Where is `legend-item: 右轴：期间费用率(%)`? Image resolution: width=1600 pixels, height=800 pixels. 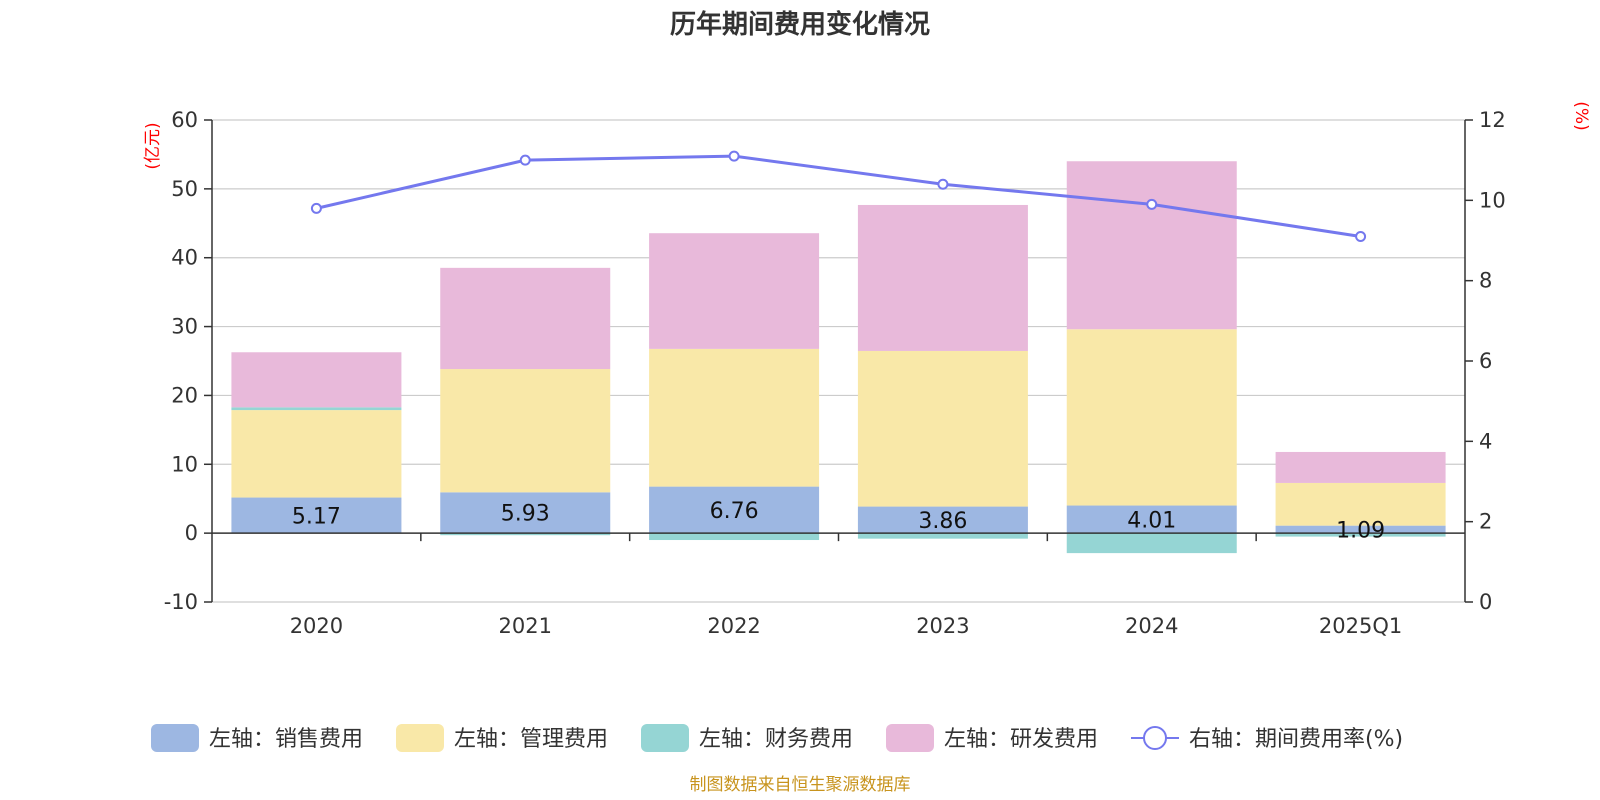
legend-item: 右轴：期间费用率(%) is located at coordinates (1267, 739).